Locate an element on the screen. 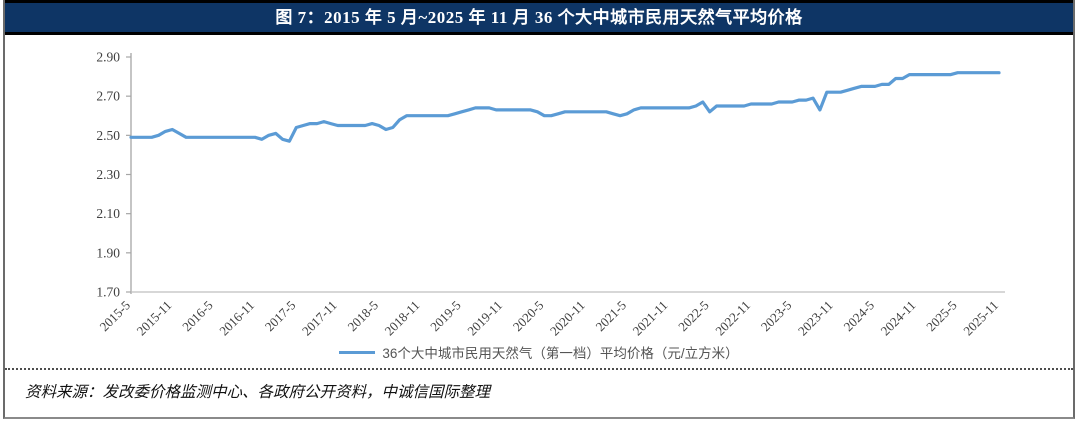 The width and height of the screenshot is (1080, 423). x-tick-label: 2020-11 is located at coordinates (567, 318).